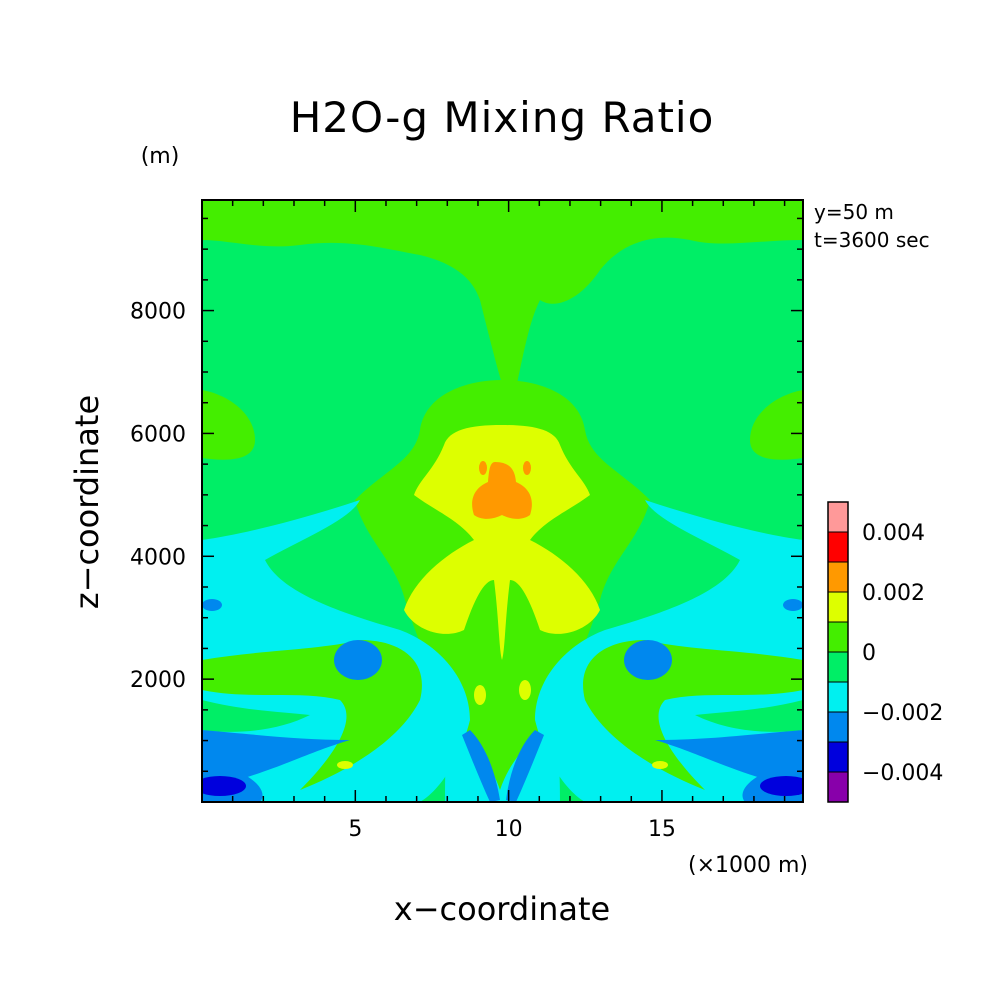 This screenshot has width=1004, height=1004. I want to click on contour-yellow-dot-right, so click(525, 690).